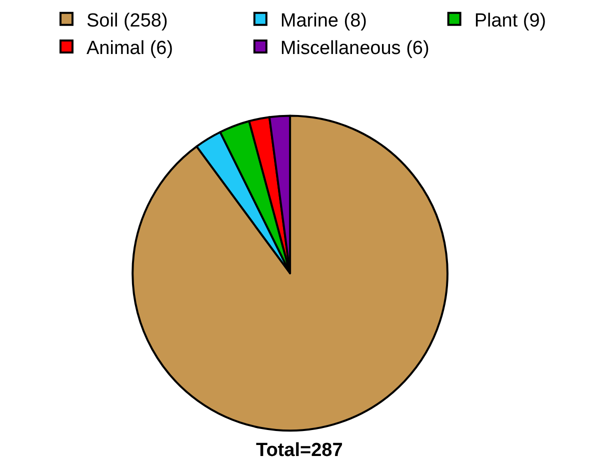 This screenshot has height=463, width=598. What do you see at coordinates (510, 21) in the screenshot?
I see `legend-label: Plant (9)` at bounding box center [510, 21].